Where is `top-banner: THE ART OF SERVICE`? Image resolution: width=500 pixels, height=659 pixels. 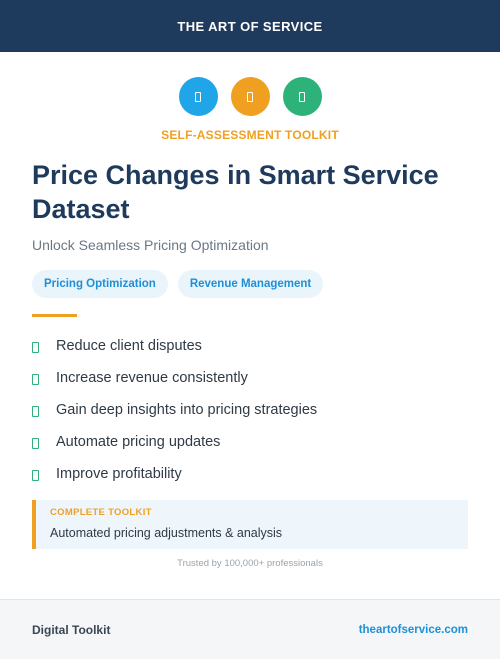
top-banner: THE ART OF SERVICE is located at coordinates (250, 26).